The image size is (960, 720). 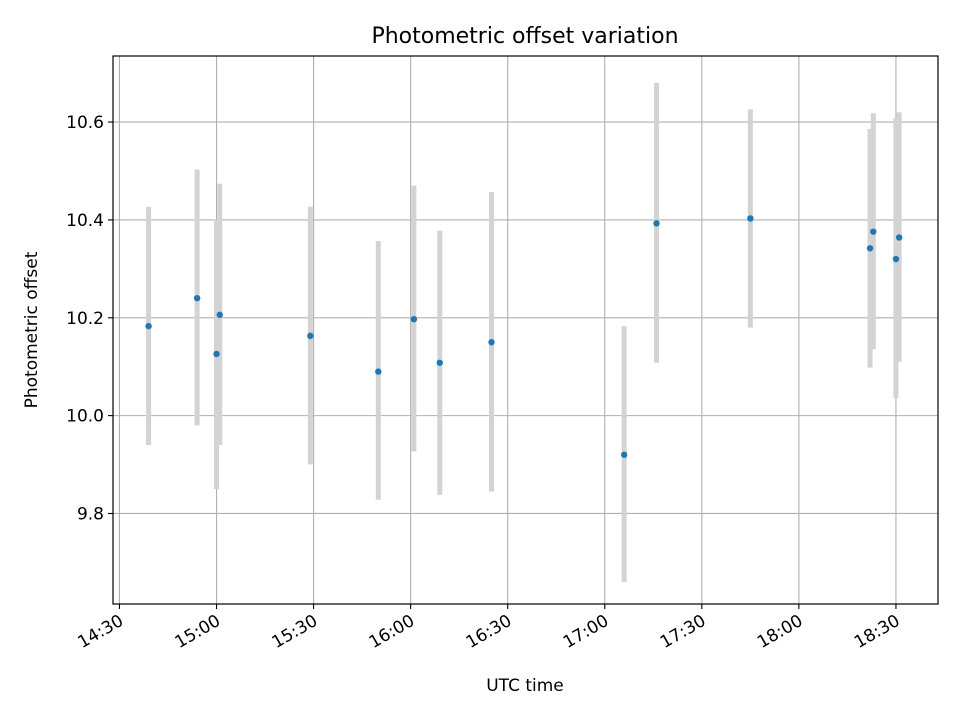 I want to click on y-tick-label: 10.2, so click(x=85, y=319).